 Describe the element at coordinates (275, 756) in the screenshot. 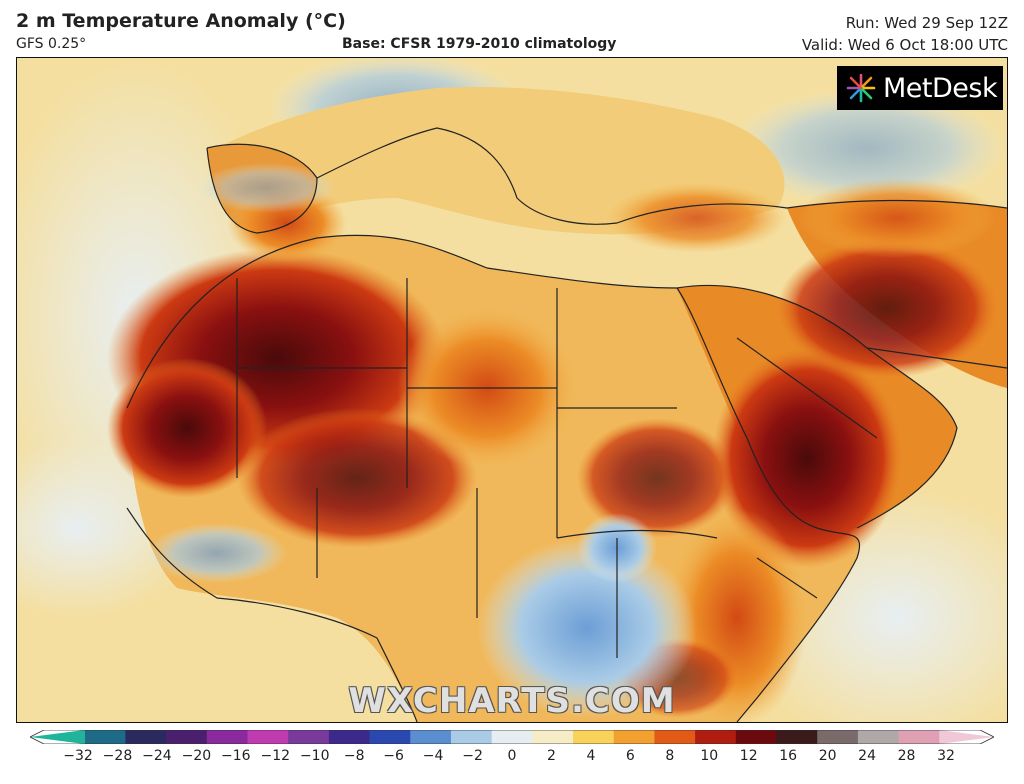

I see `colorbar-tick-label: −12` at that location.